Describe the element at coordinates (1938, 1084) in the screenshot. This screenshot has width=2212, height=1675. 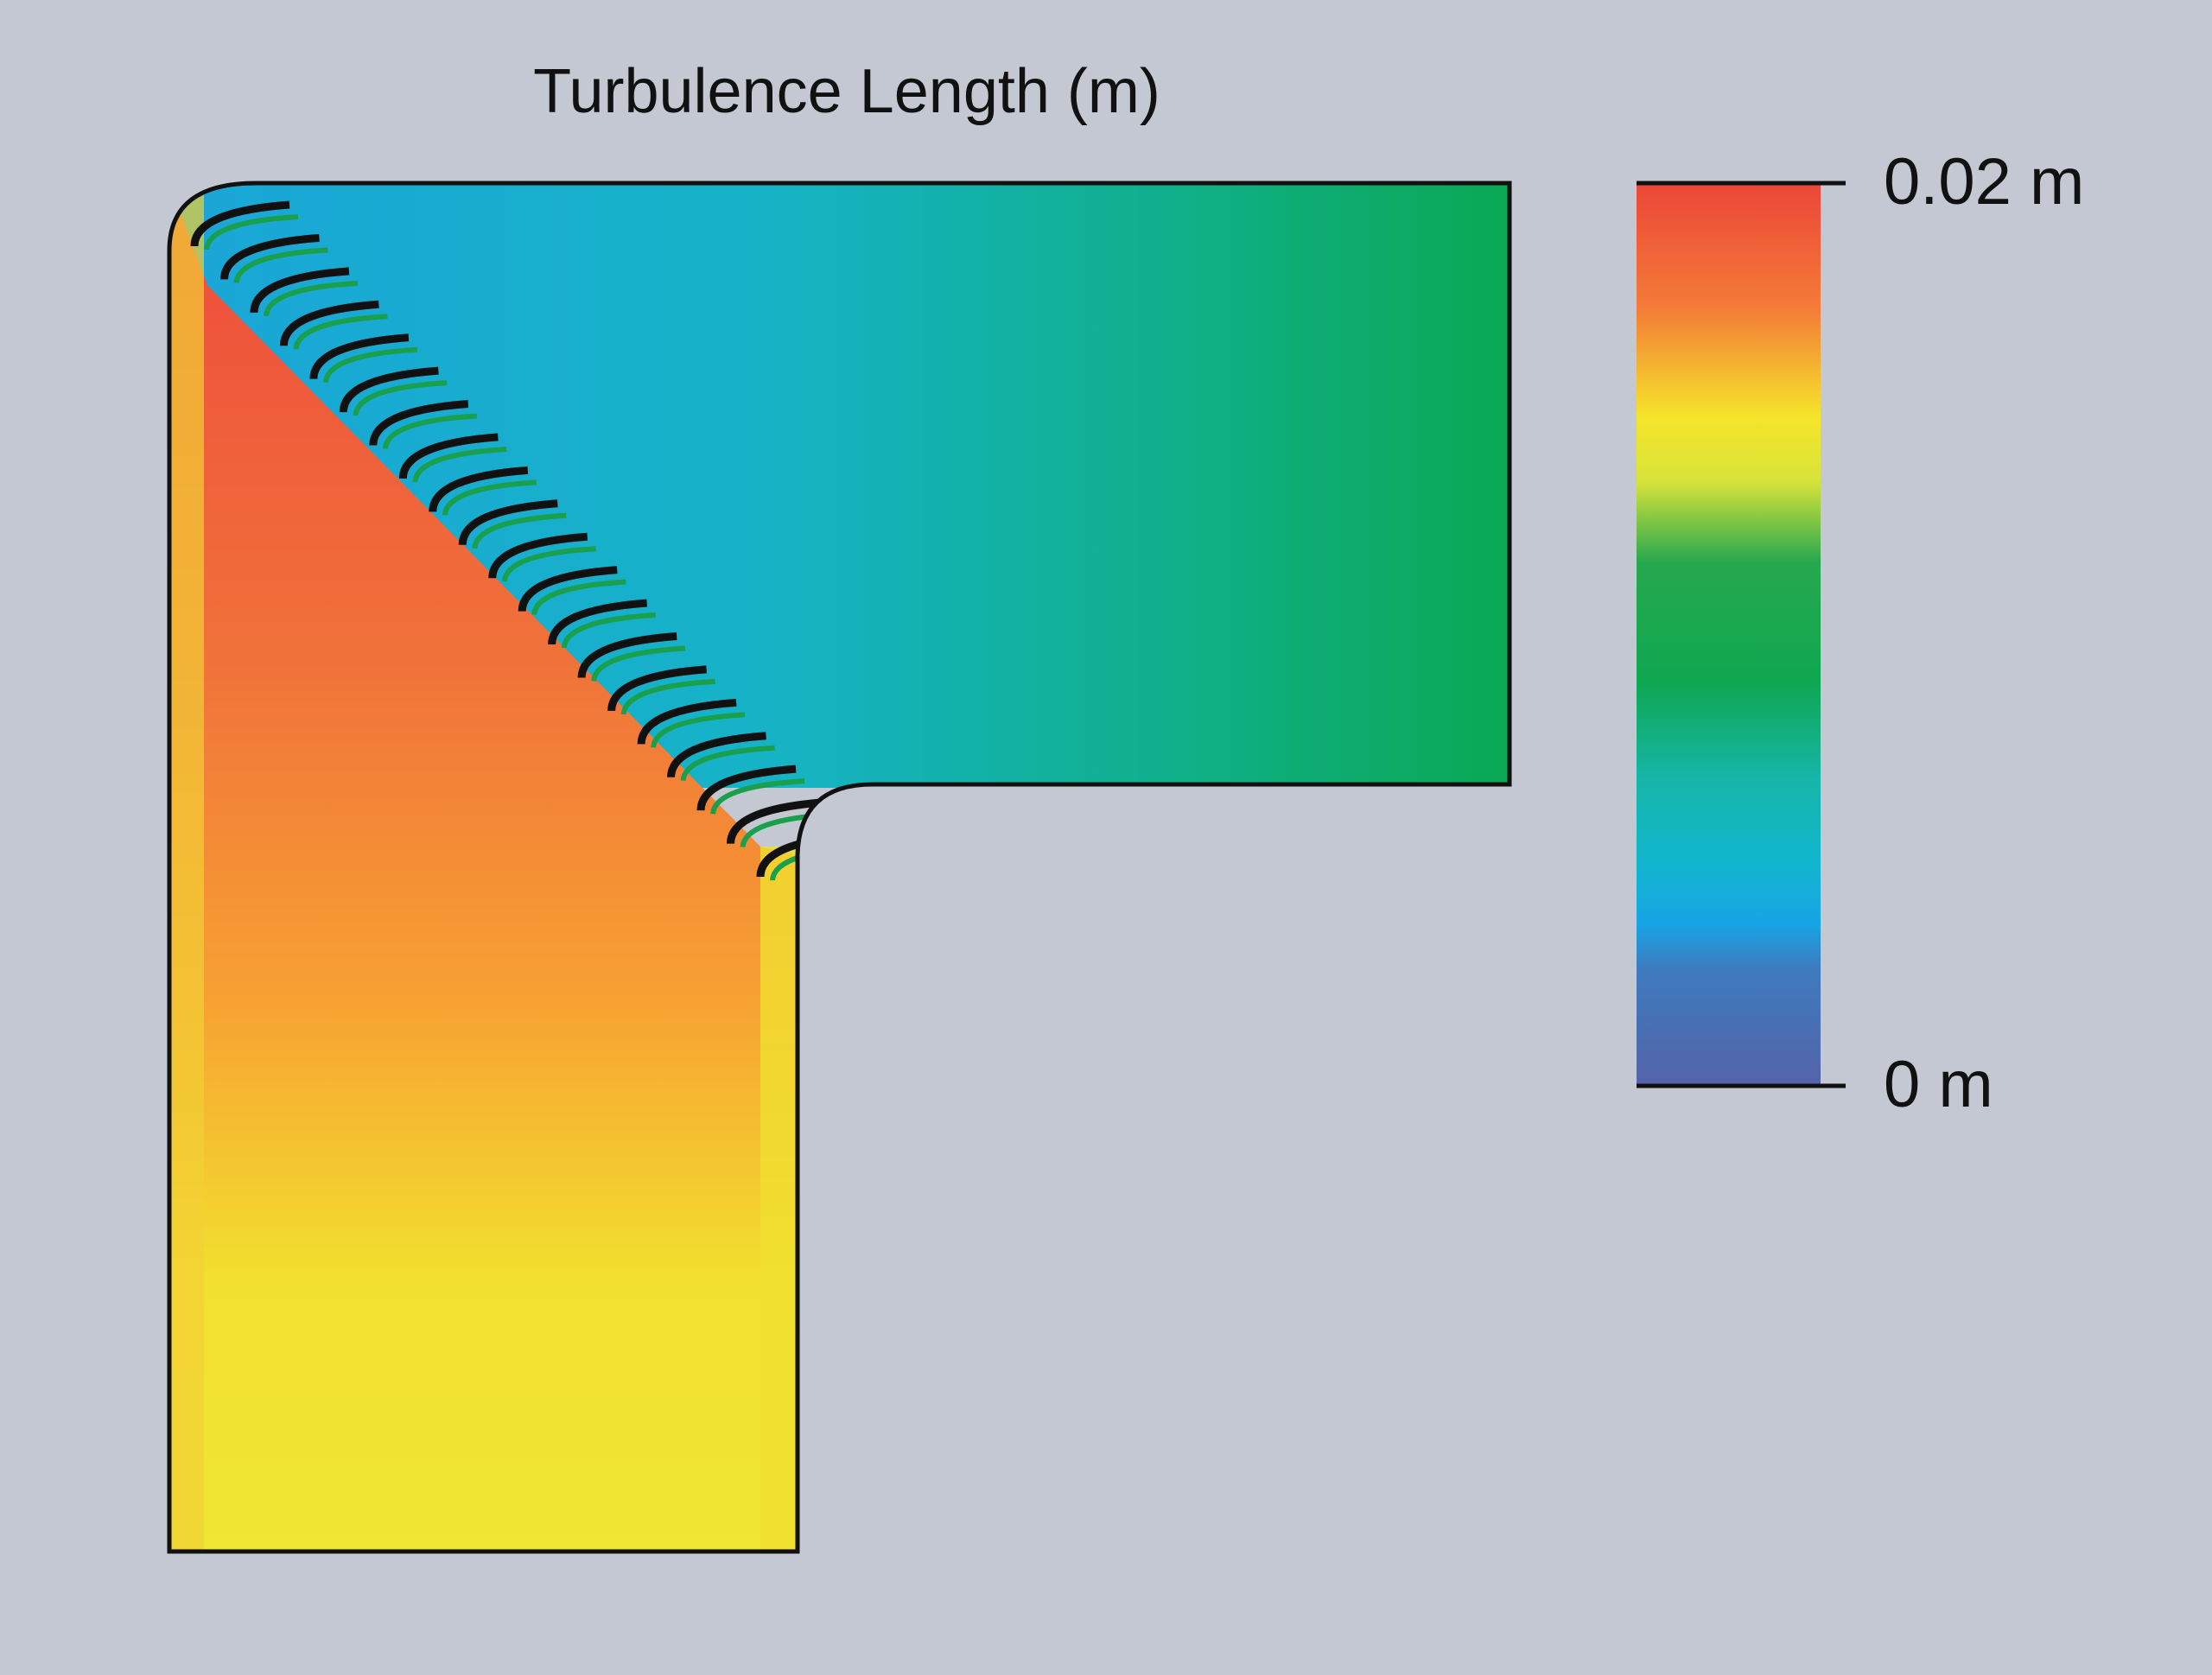
I see `tick-label: 0 m` at that location.